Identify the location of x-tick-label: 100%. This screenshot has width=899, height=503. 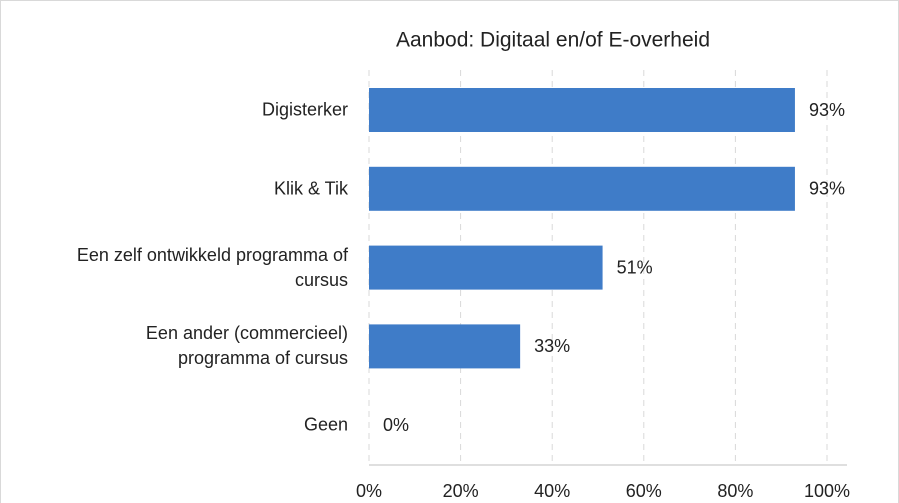
(827, 491).